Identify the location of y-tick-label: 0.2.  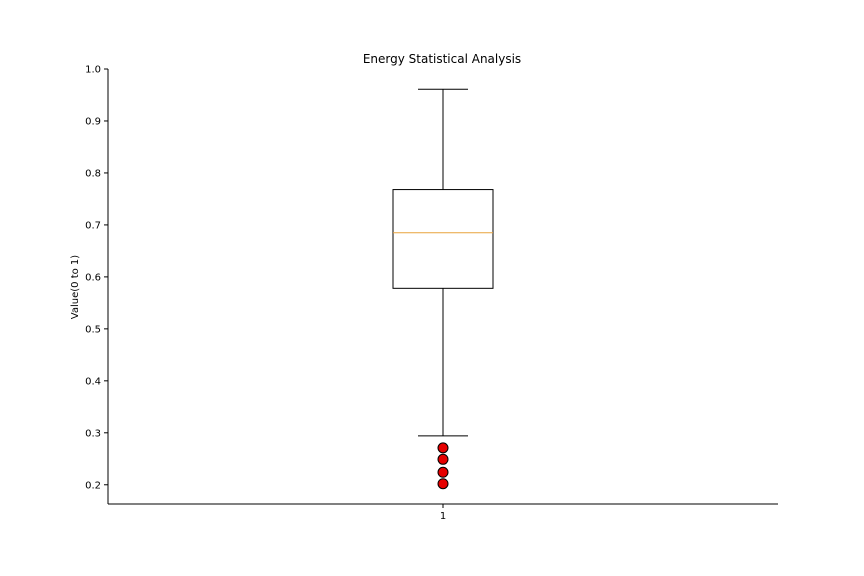
(93, 485).